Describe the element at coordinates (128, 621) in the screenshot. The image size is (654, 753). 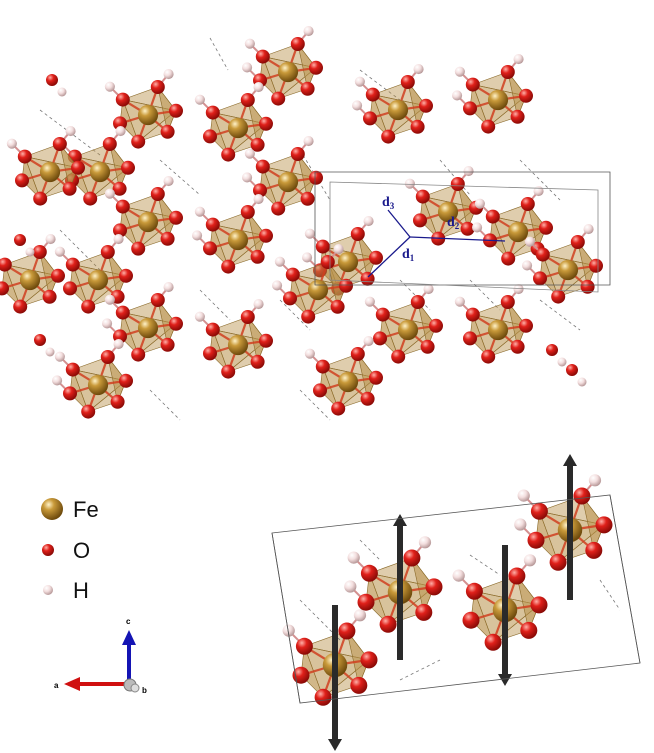
I see `c-axis-label: c` at that location.